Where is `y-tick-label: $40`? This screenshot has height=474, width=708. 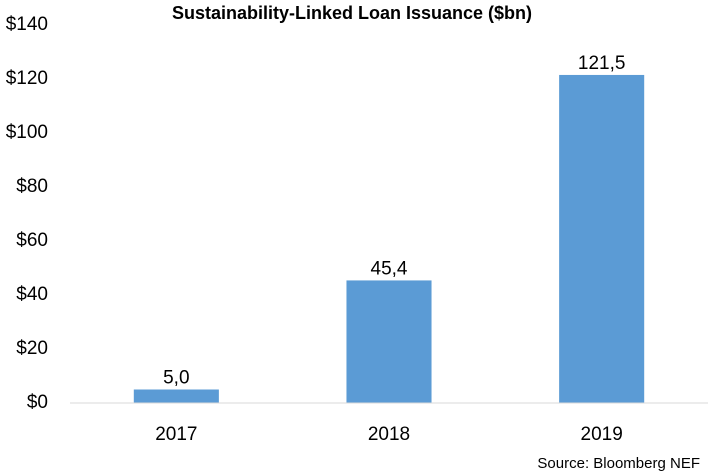 y-tick-label: $40 is located at coordinates (32, 294).